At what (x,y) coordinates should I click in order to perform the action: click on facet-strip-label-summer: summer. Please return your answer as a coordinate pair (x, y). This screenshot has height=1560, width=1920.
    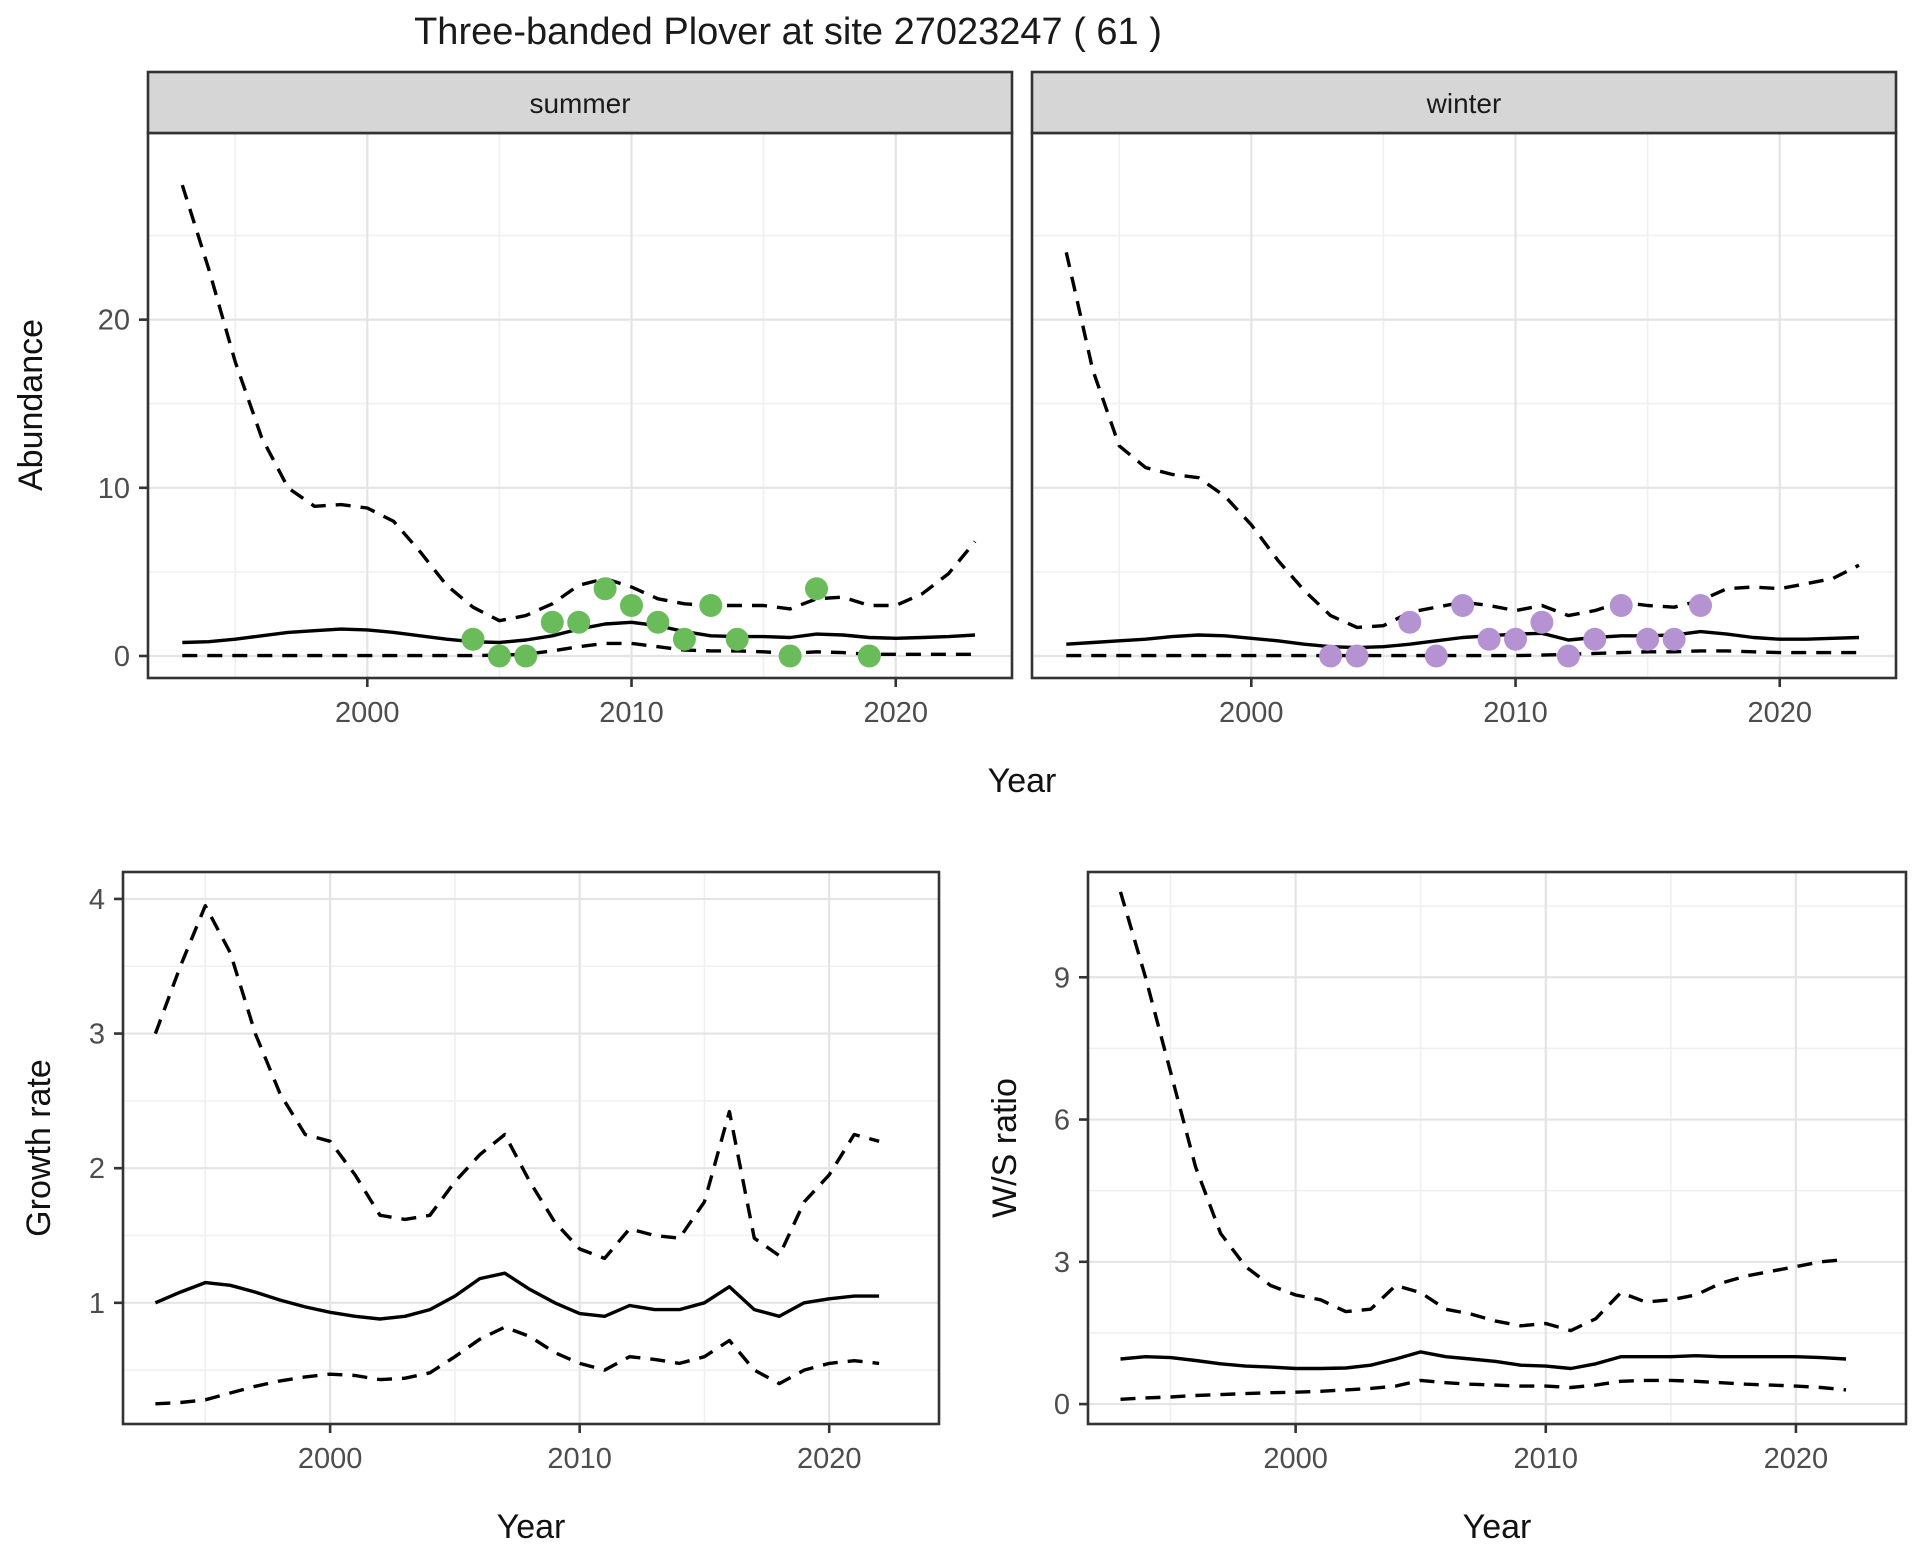
    Looking at the image, I should click on (579, 103).